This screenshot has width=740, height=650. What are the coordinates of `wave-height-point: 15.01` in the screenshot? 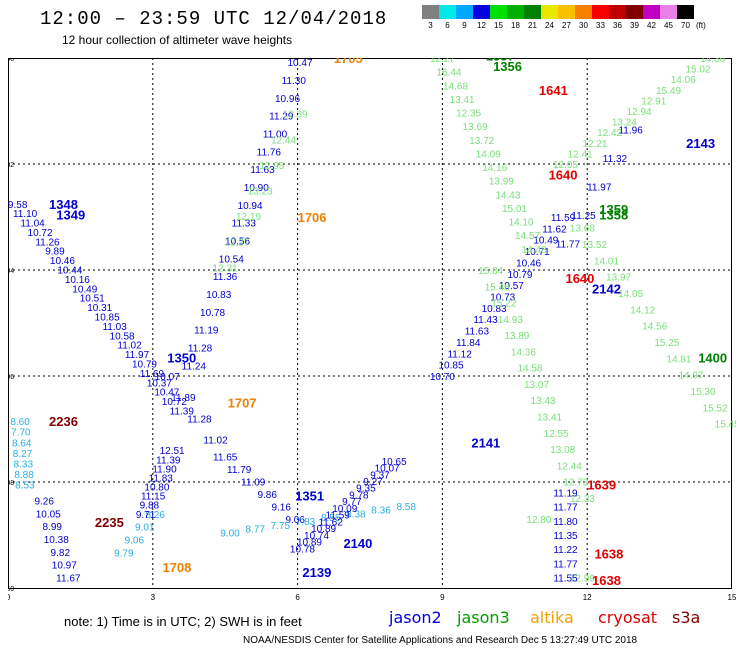 It's located at (514, 209).